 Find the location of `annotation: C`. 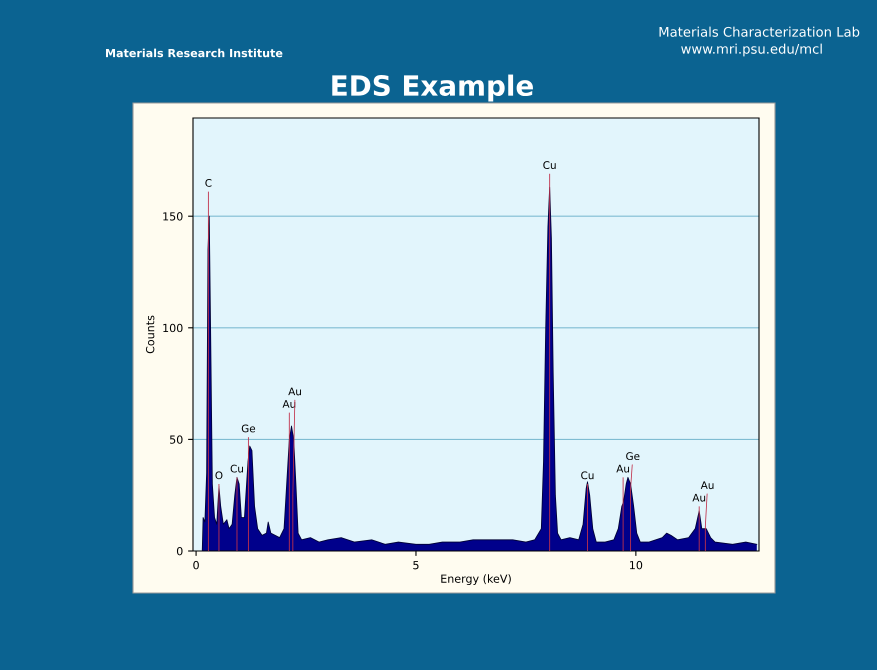

annotation: C is located at coordinates (208, 182).